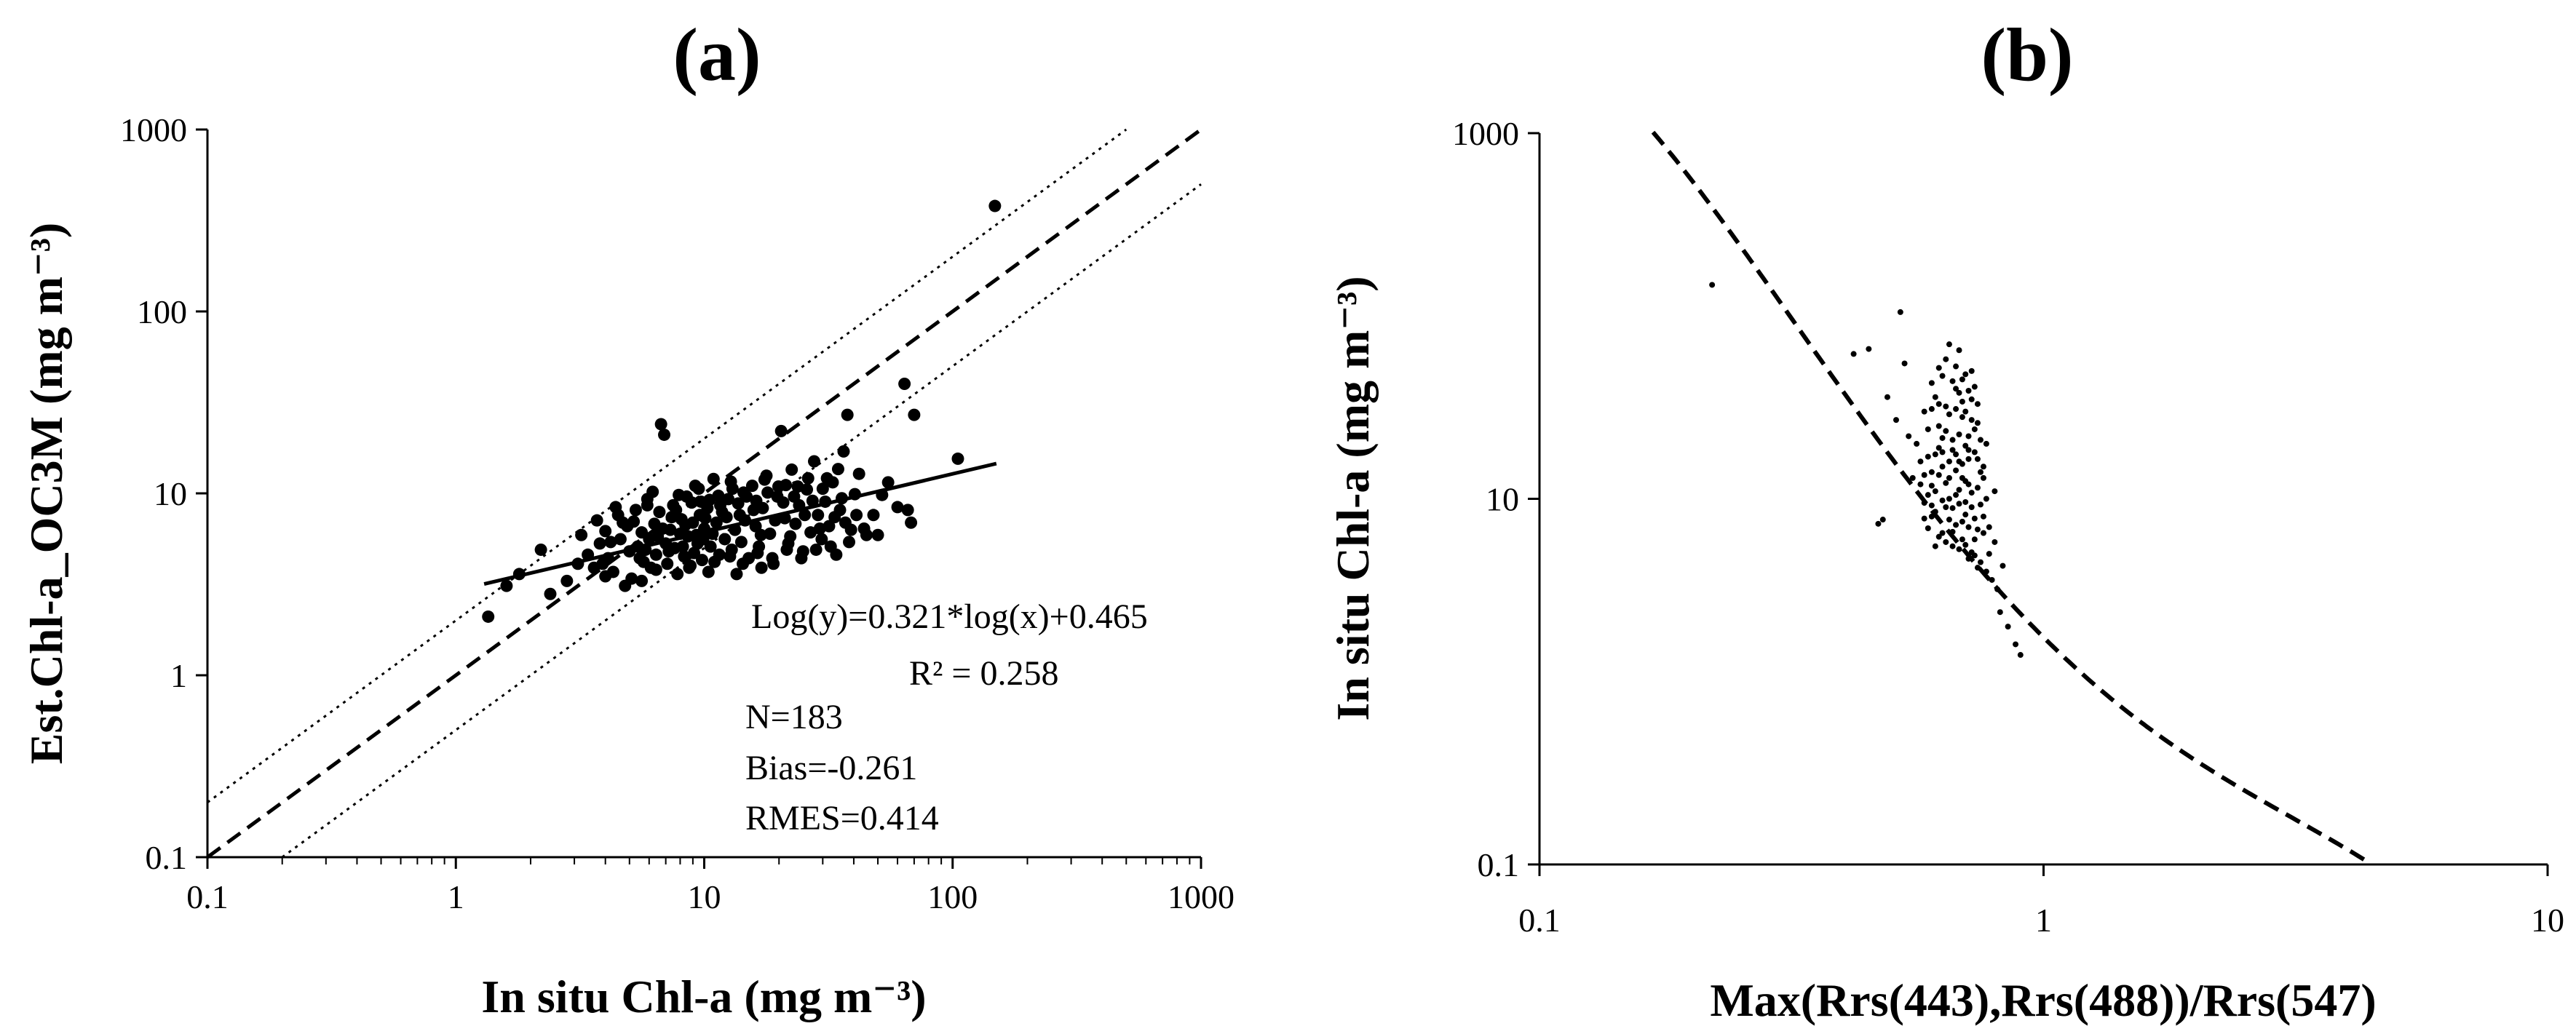  Describe the element at coordinates (742, 411) in the screenshot. I see `panel-a-points` at that location.